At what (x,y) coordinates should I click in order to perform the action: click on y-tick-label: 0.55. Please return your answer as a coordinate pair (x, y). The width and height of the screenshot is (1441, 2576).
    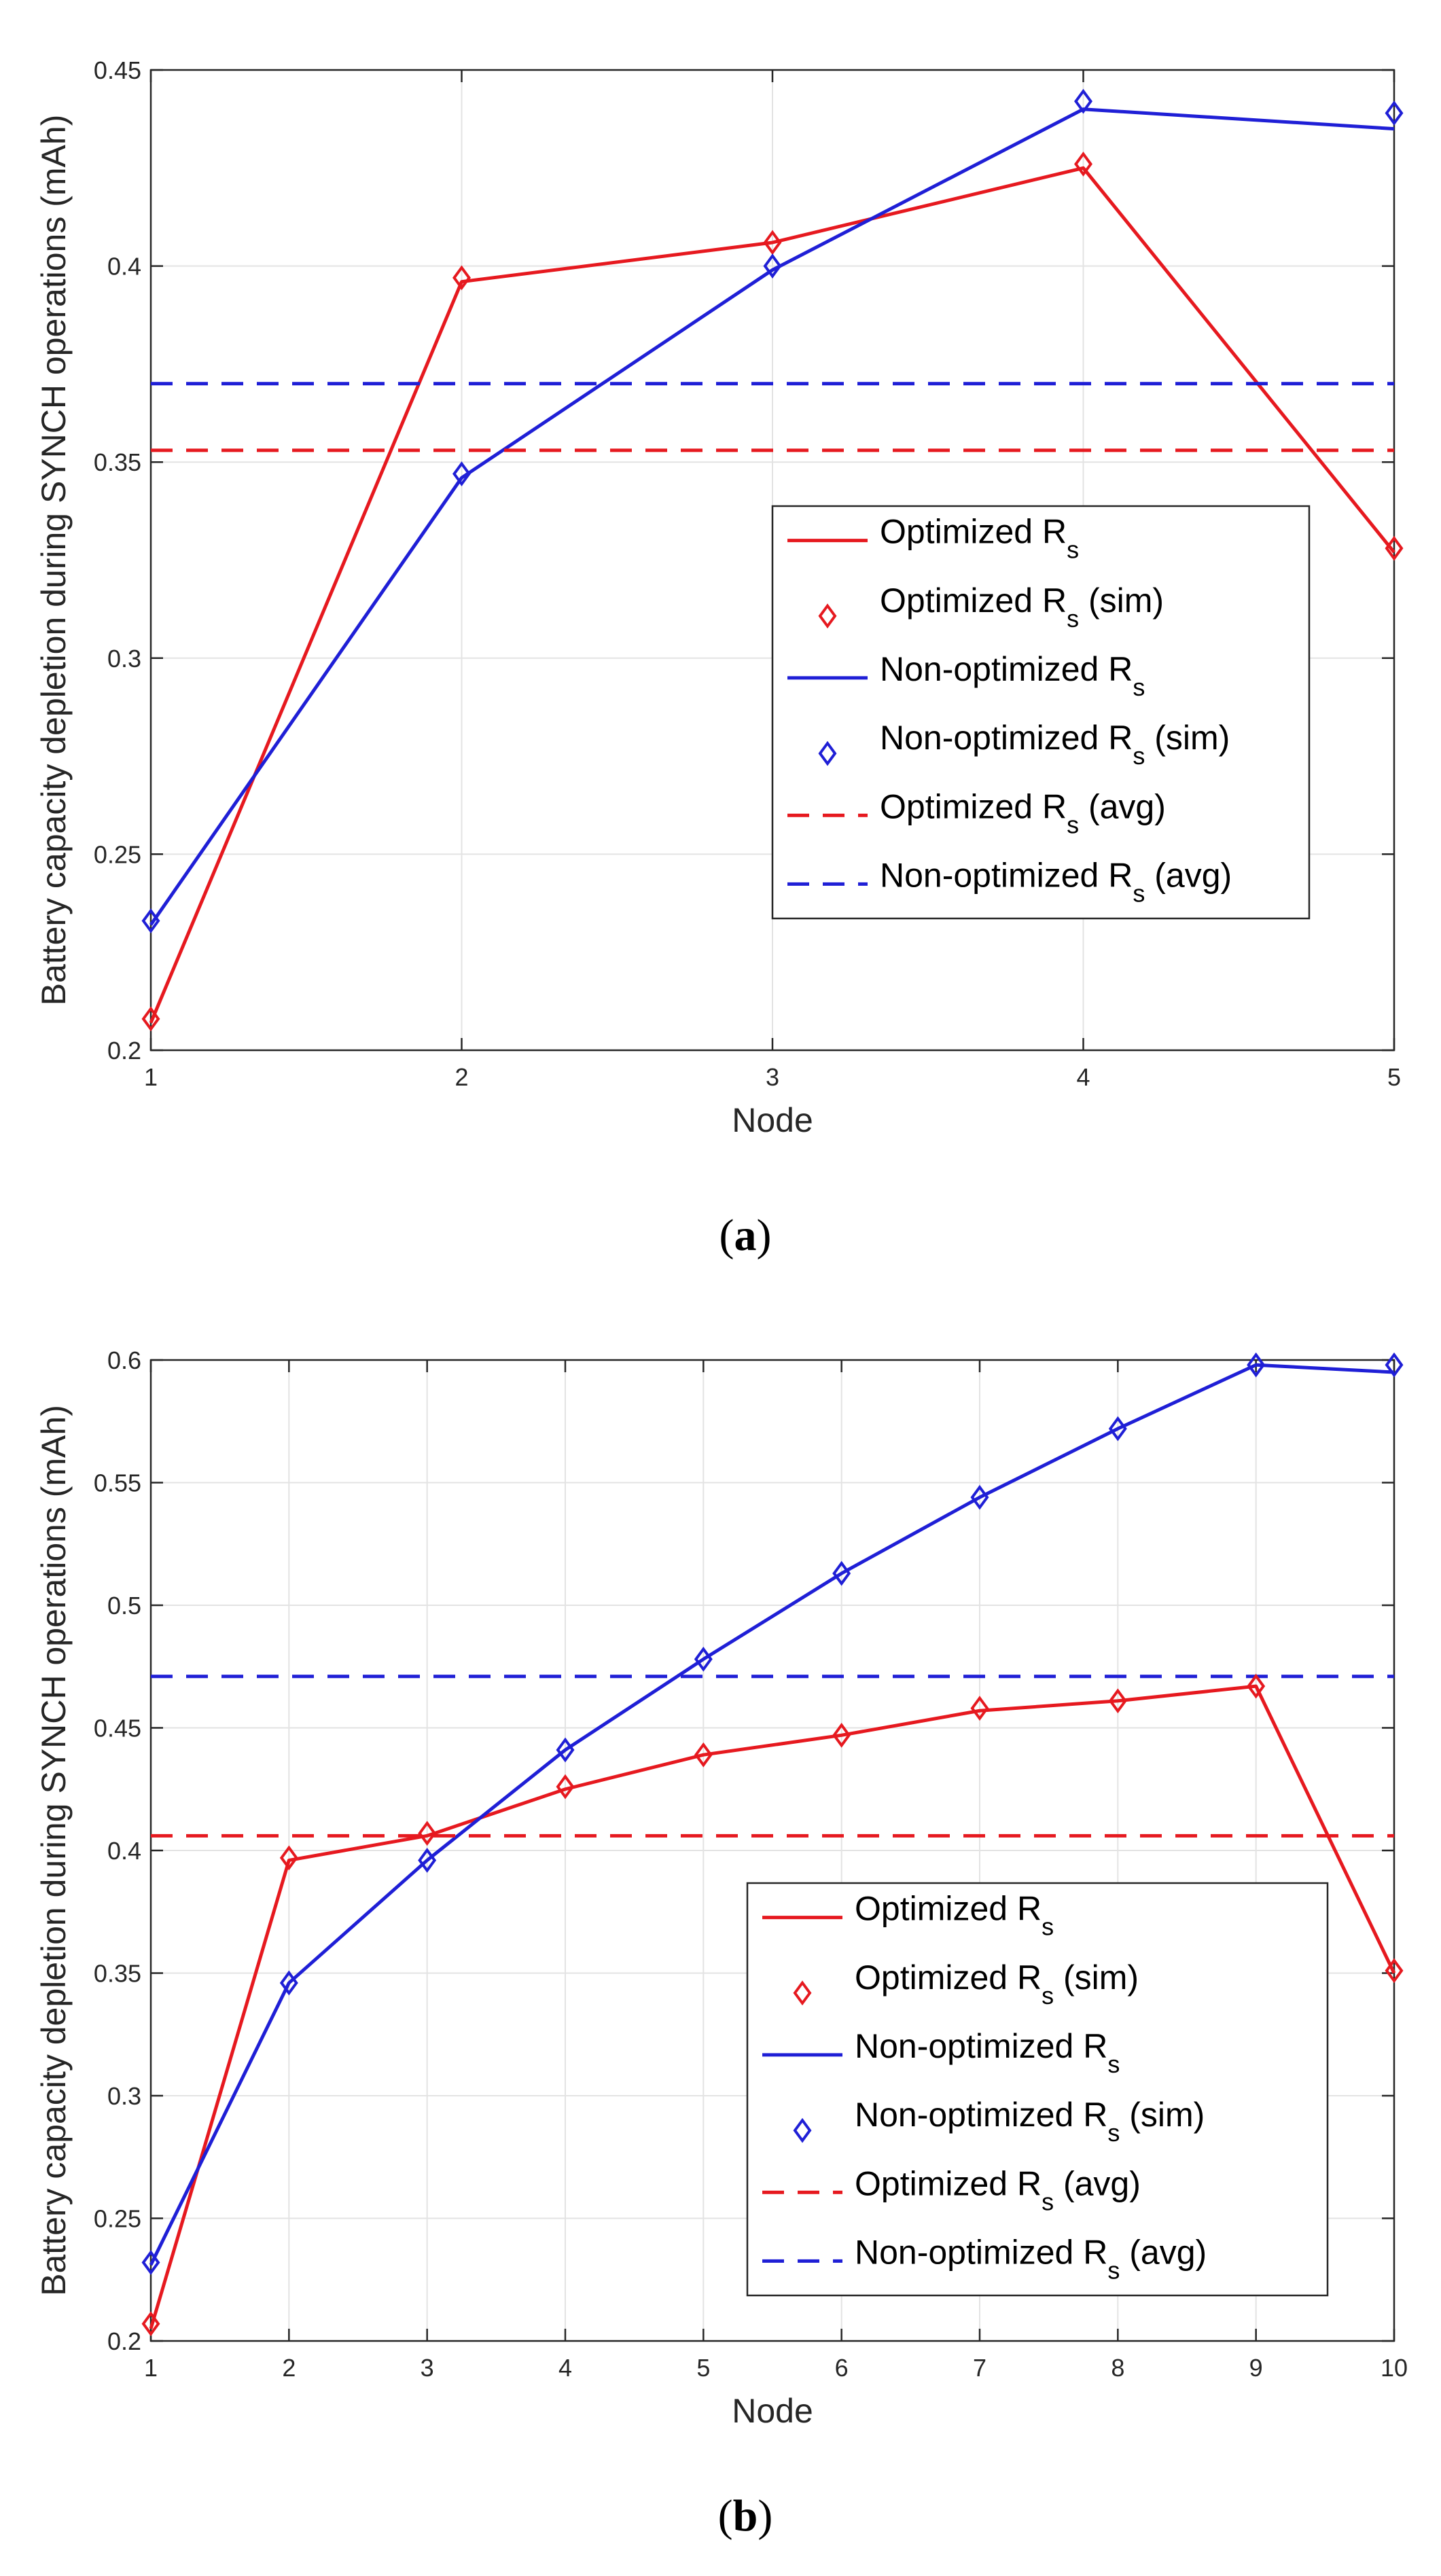
    Looking at the image, I should click on (117, 1483).